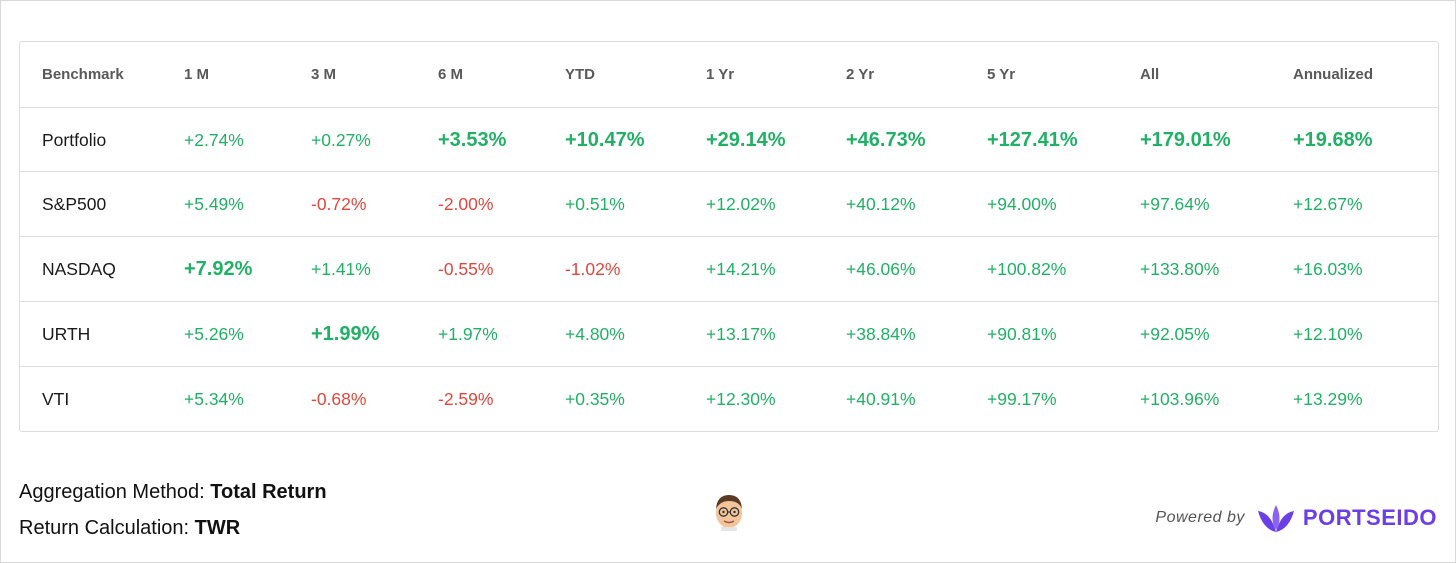 The height and width of the screenshot is (563, 1456). What do you see at coordinates (268, 492) in the screenshot?
I see `aggregation-method-value: Total Return` at bounding box center [268, 492].